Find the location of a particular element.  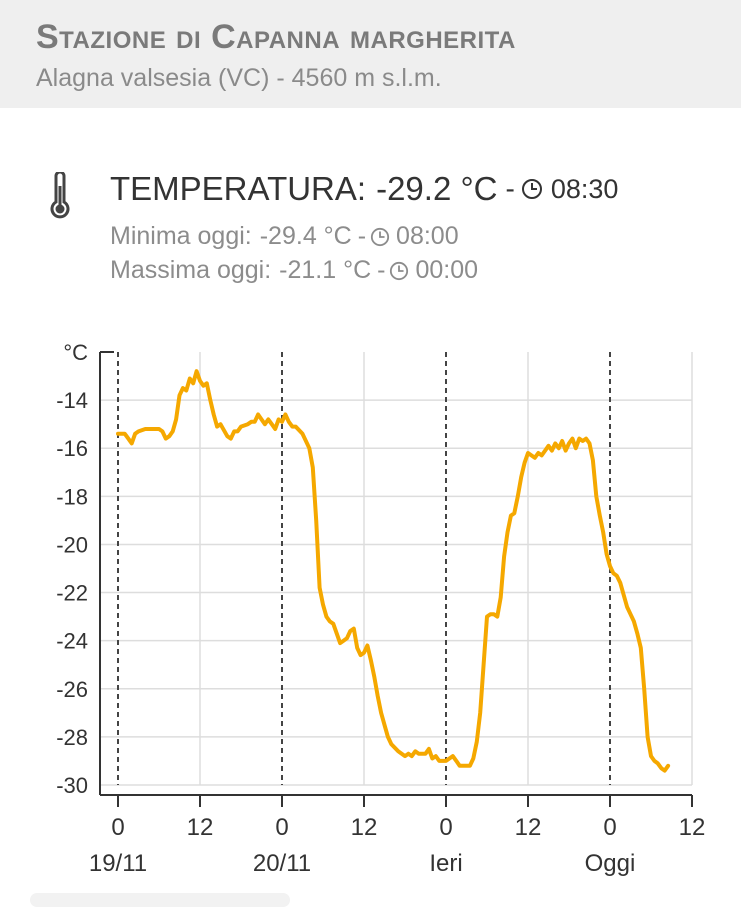

max-label: Massima oggi: is located at coordinates (191, 270).